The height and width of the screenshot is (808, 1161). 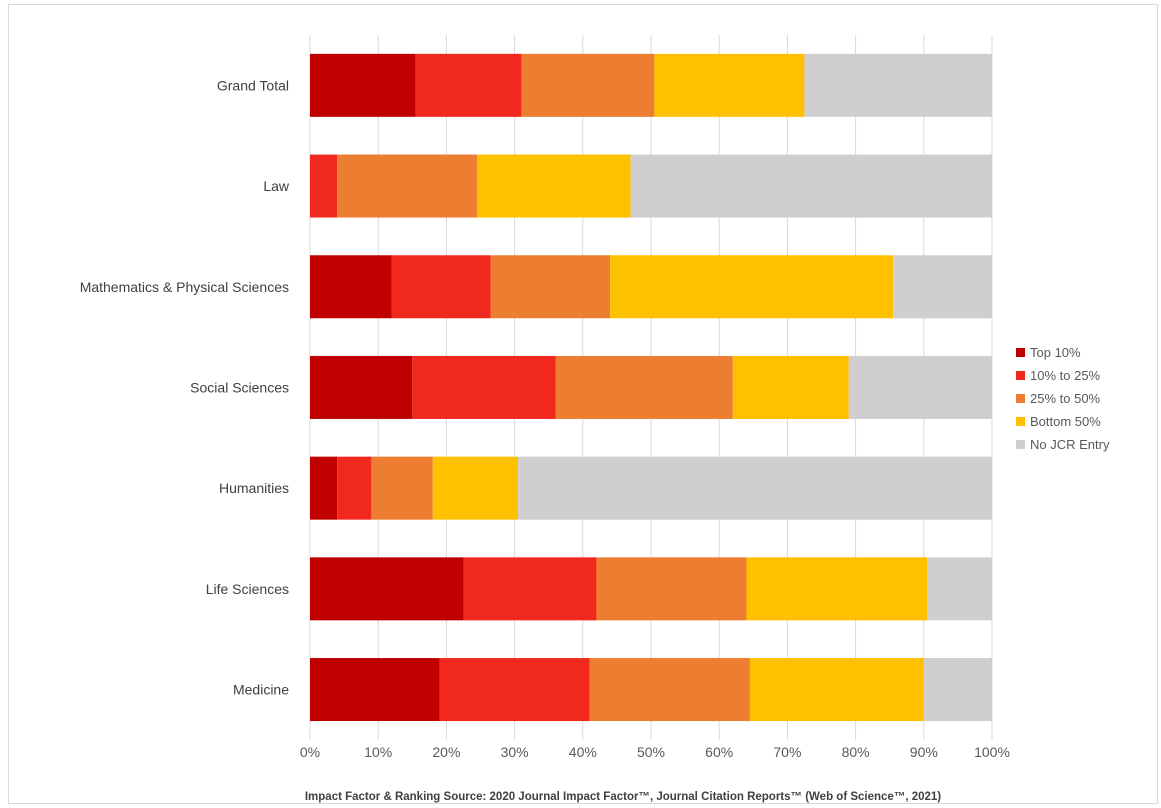 I want to click on x-tick-label: 50%, so click(x=651, y=752).